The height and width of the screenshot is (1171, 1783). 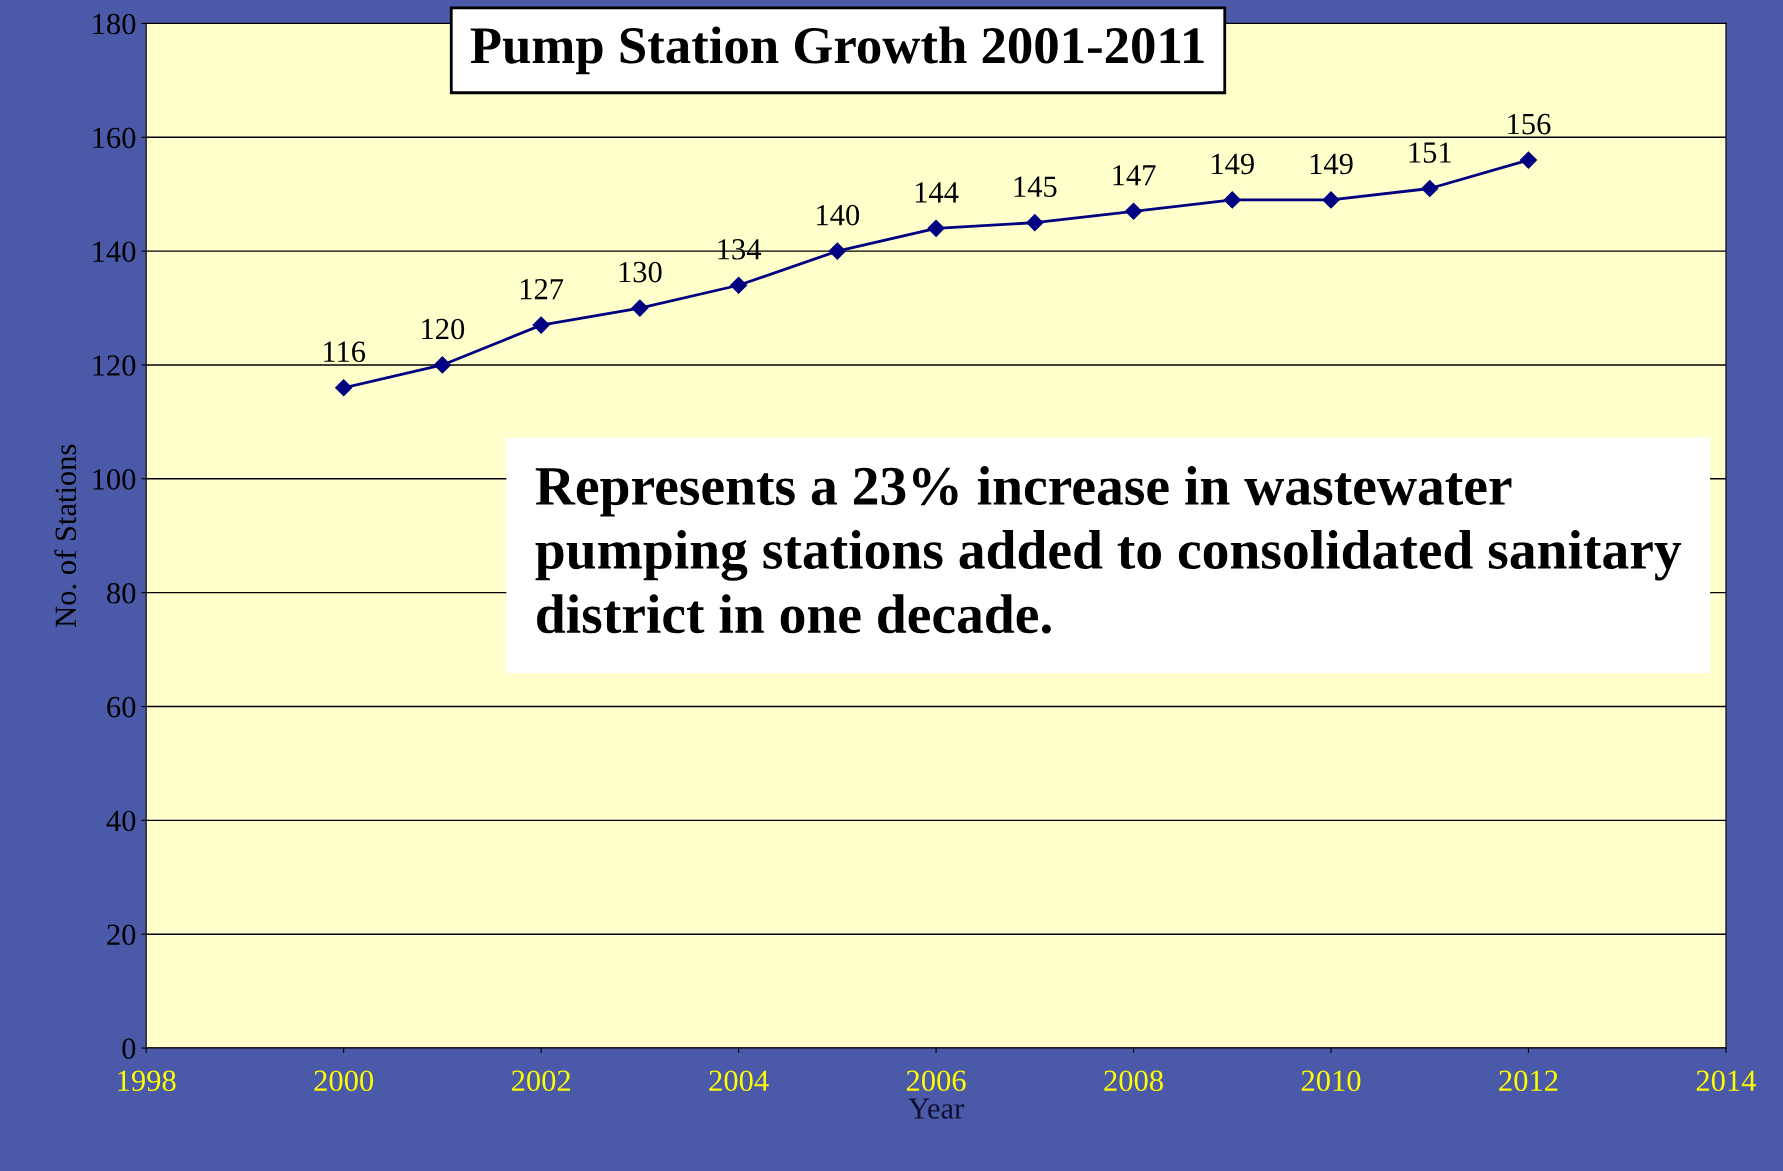 What do you see at coordinates (1726, 1081) in the screenshot?
I see `x-tick-label: 2014` at bounding box center [1726, 1081].